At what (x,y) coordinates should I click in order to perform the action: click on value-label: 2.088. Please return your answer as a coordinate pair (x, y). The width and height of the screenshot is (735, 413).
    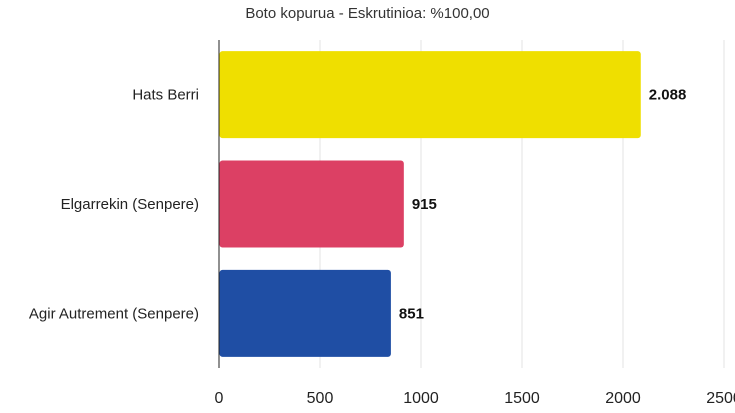
    Looking at the image, I should click on (668, 95).